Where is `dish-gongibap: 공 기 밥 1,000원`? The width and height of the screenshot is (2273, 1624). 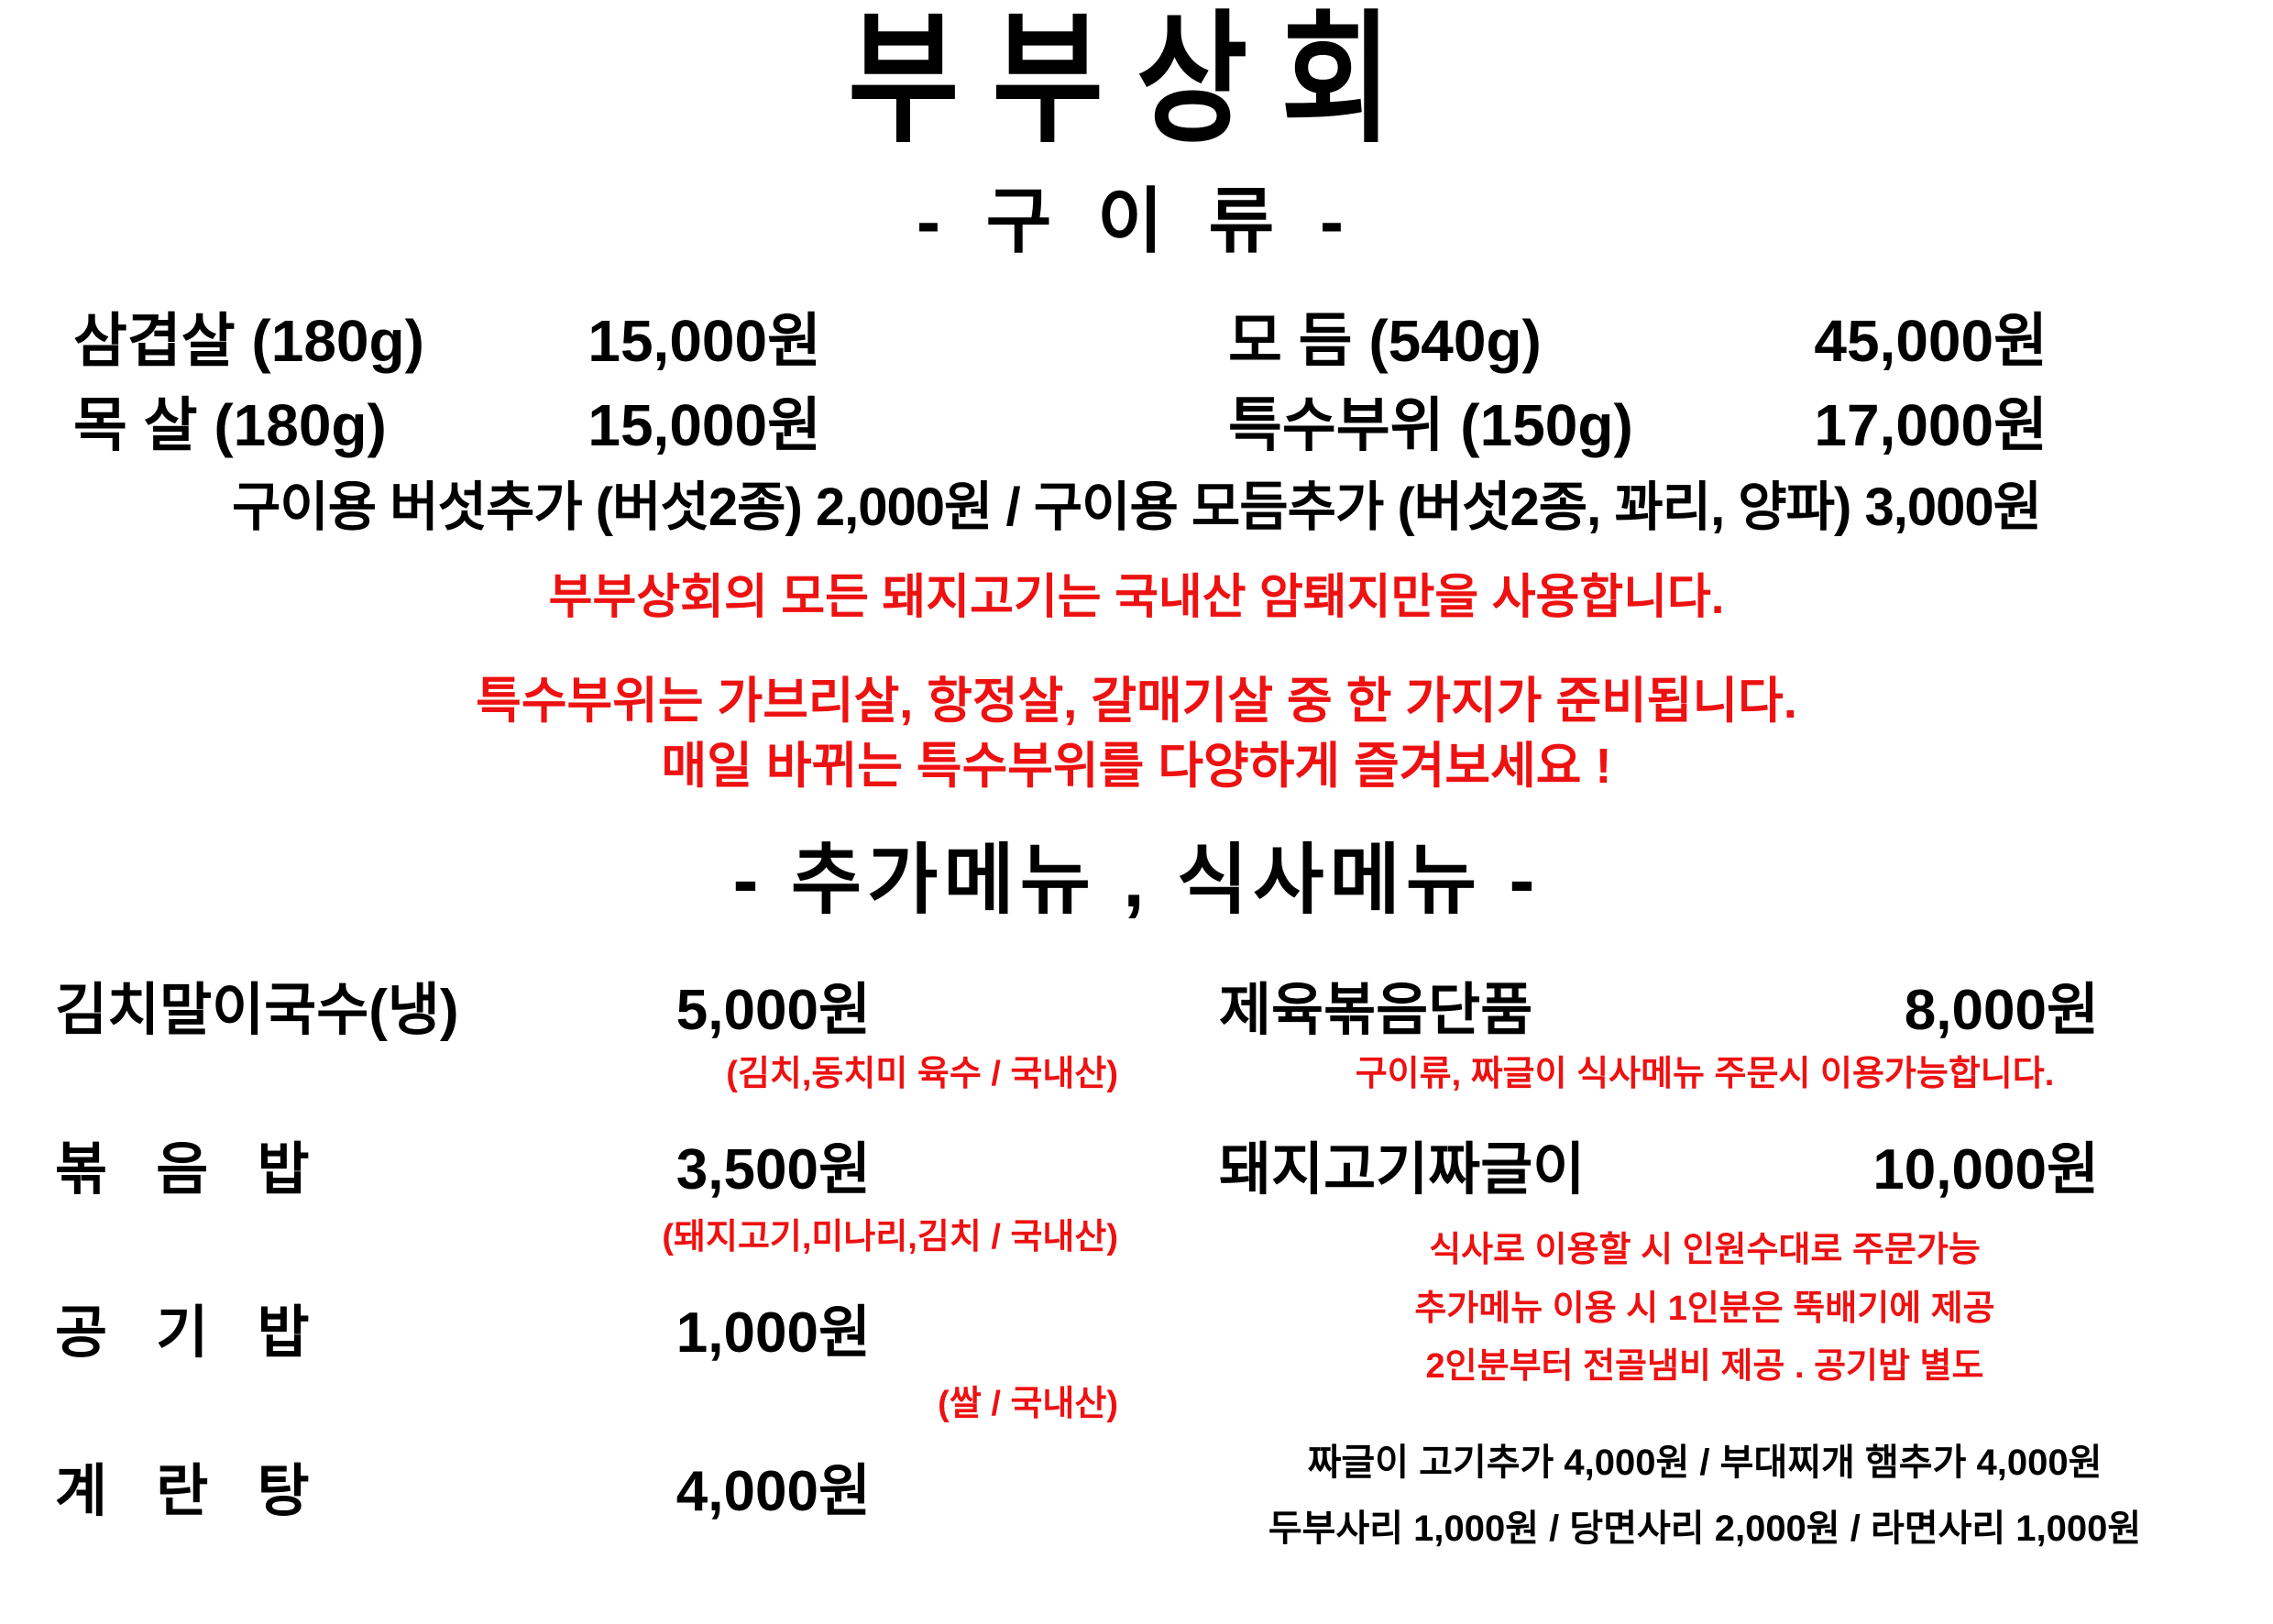
dish-gongibap: 공 기 밥 1,000원 is located at coordinates (591, 1332).